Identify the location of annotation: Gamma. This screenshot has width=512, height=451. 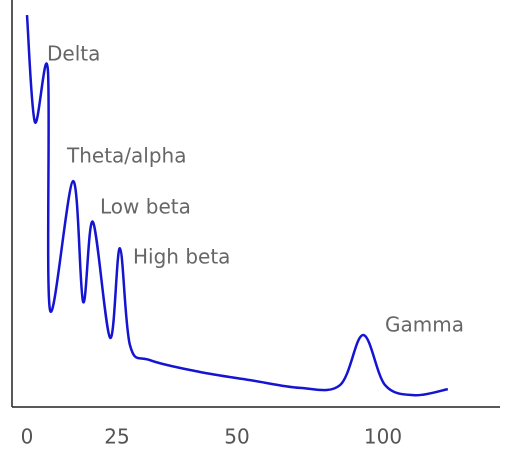
(424, 325).